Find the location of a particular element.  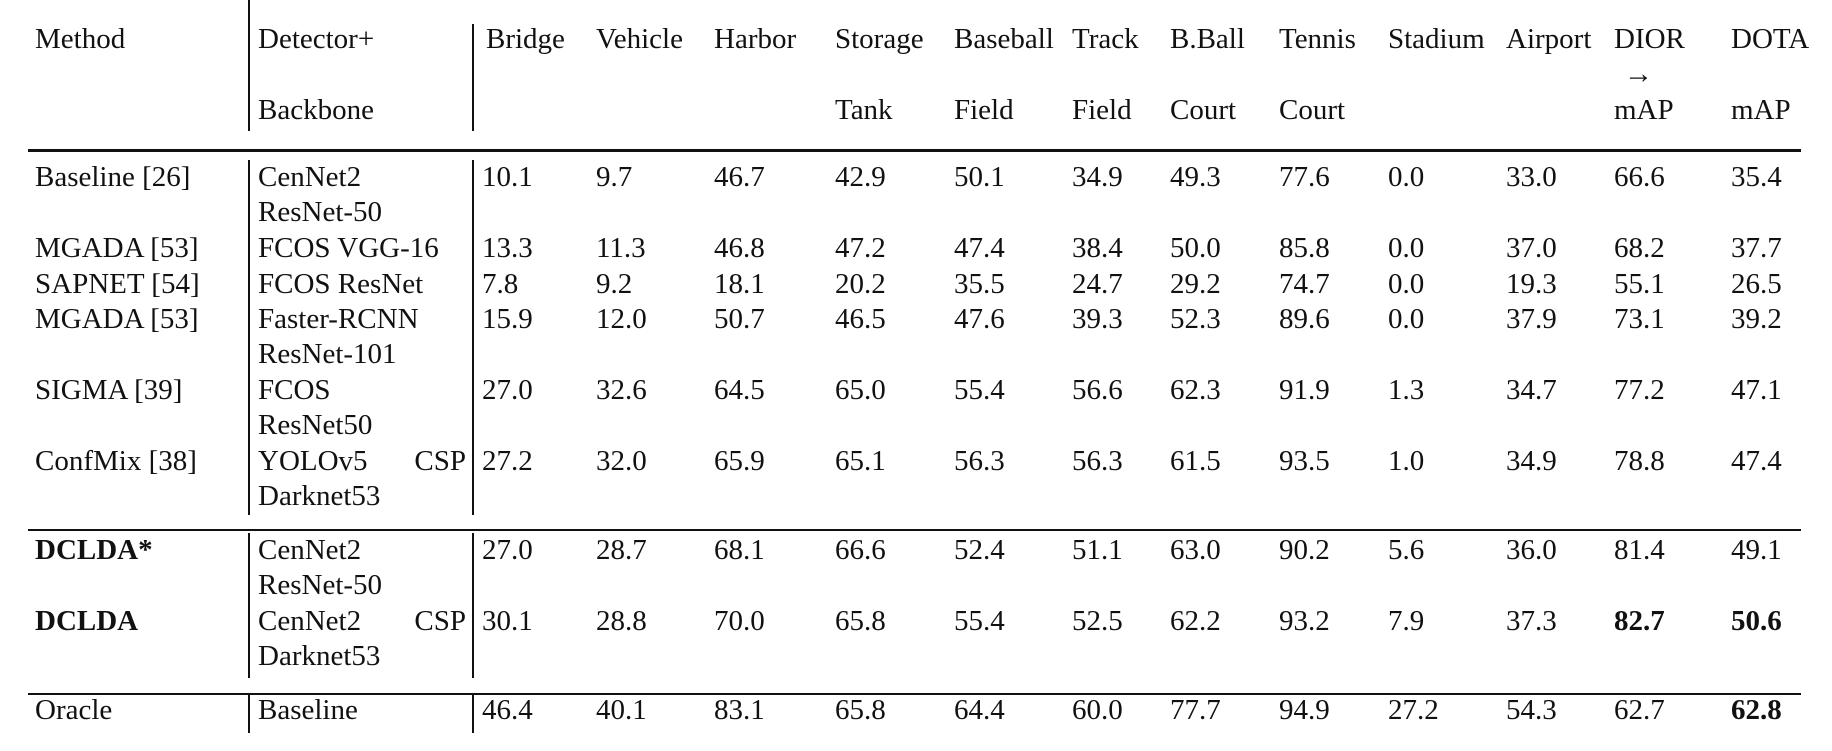

header-dior-arrow: → is located at coordinates (1638, 74).